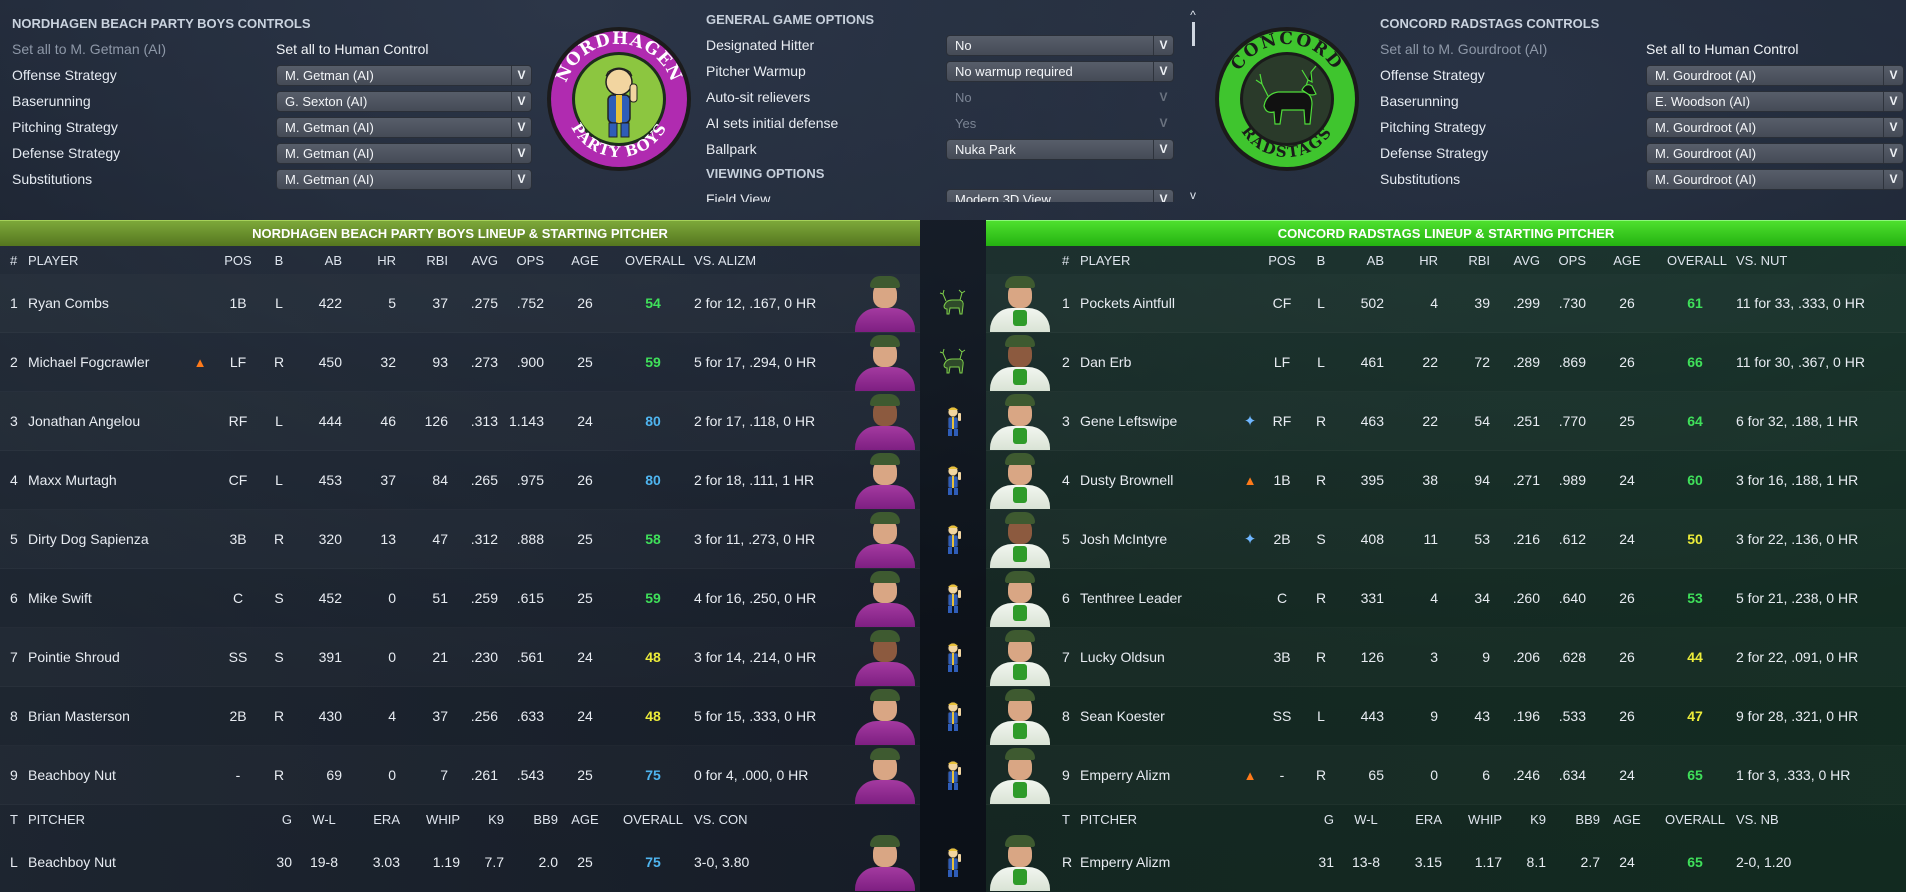 This screenshot has height=892, width=1906. I want to click on home-player-name: Jonathan Angelou, so click(84, 421).